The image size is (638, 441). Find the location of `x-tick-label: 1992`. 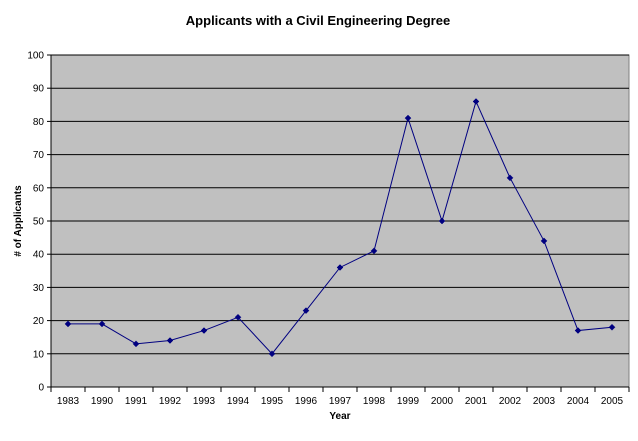

x-tick-label: 1992 is located at coordinates (170, 401).